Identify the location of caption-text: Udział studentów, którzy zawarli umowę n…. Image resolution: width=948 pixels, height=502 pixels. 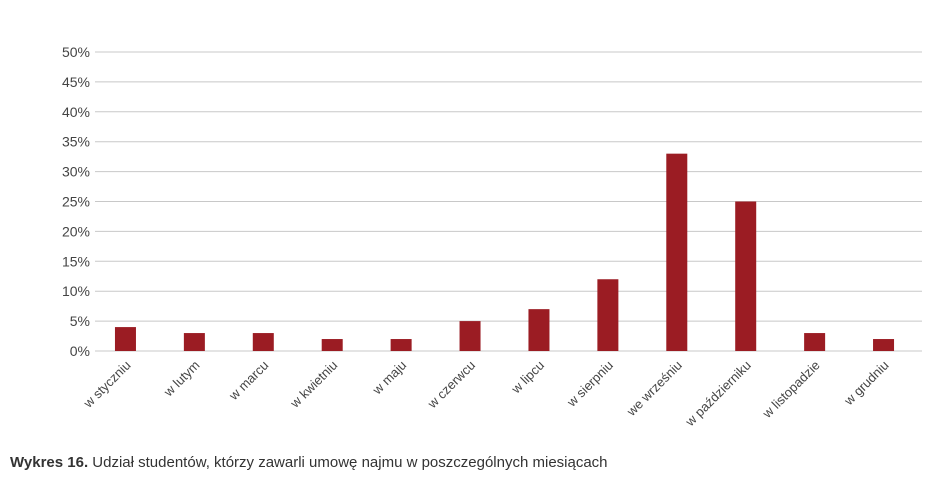
(348, 462).